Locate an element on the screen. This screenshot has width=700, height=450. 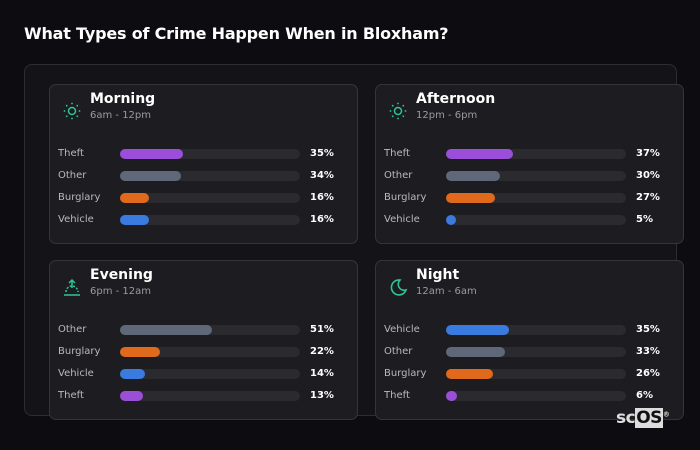
bar-row: Theft 35% is located at coordinates (203, 154).